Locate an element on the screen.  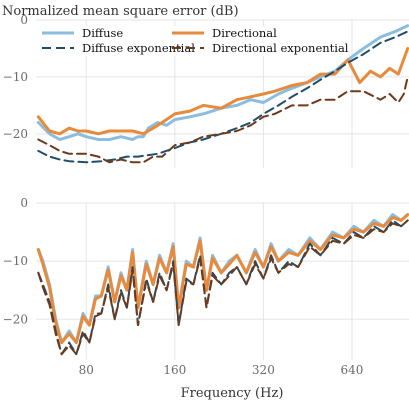
legend-label: Diffuse exponential is located at coordinates (138, 48).